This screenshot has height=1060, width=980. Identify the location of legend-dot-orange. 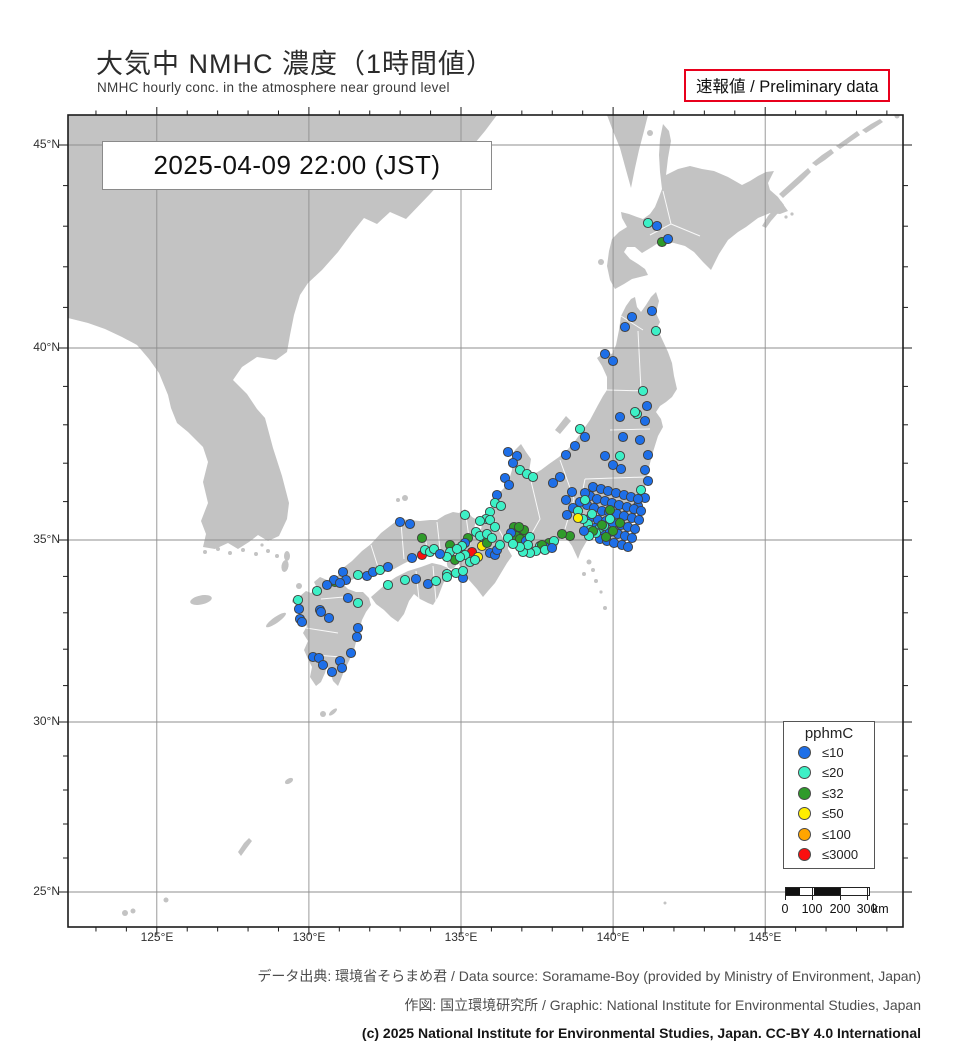
(804, 834).